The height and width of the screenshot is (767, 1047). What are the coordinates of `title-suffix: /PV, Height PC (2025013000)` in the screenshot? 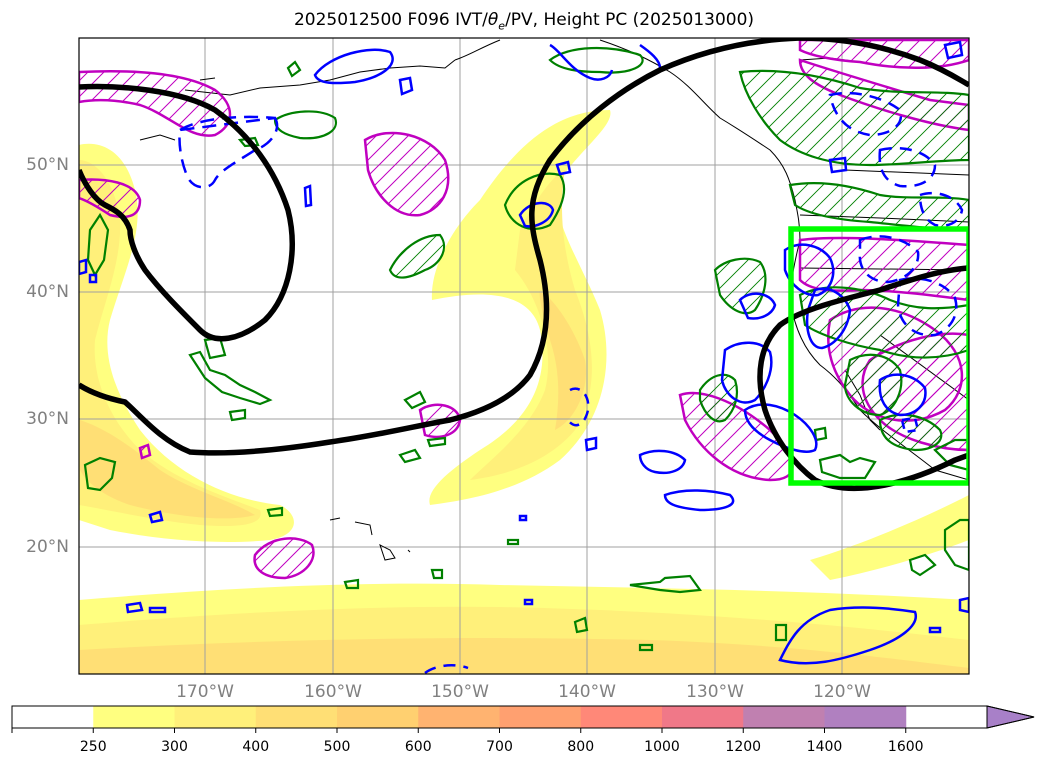 It's located at (630, 20).